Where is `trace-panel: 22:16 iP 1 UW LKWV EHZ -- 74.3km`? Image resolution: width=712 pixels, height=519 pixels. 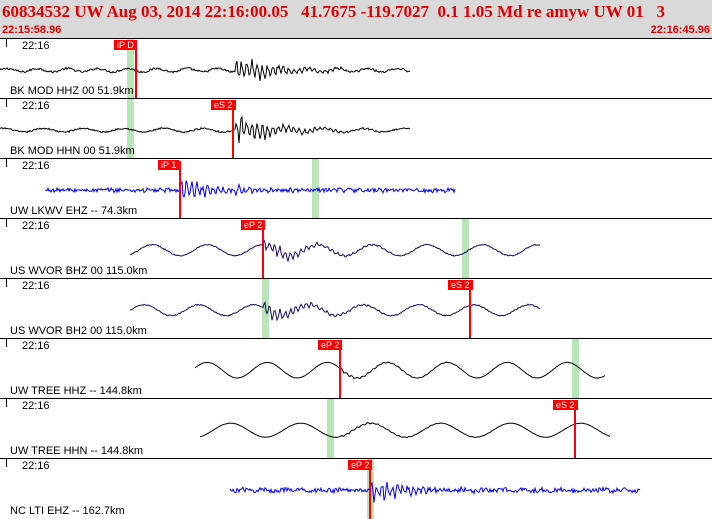 trace-panel: 22:16 iP 1 UW LKWV EHZ -- 74.3km is located at coordinates (356, 188).